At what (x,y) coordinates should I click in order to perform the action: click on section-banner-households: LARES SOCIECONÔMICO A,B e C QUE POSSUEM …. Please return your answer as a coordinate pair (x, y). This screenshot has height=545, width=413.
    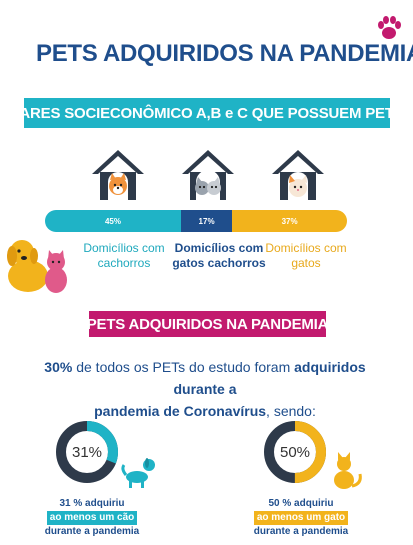
    Looking at the image, I should click on (207, 113).